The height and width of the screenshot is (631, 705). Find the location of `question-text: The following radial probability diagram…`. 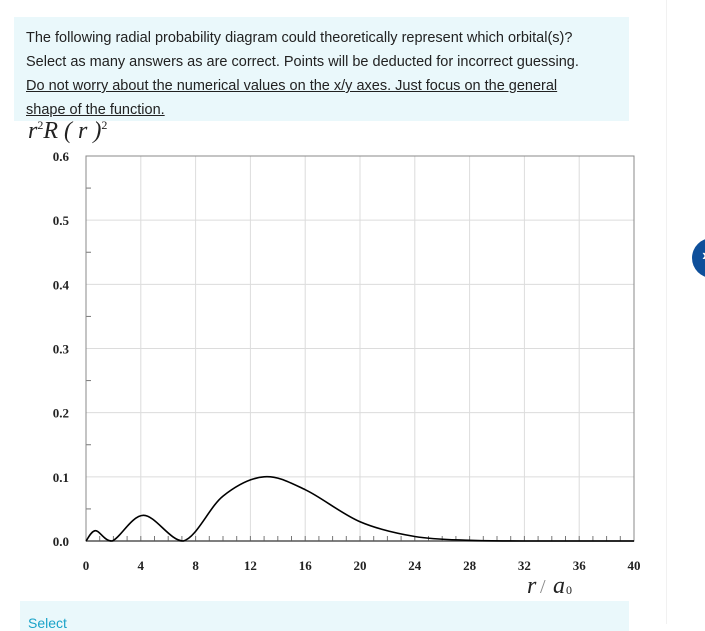

question-text: The following radial probability diagram… is located at coordinates (326, 74).